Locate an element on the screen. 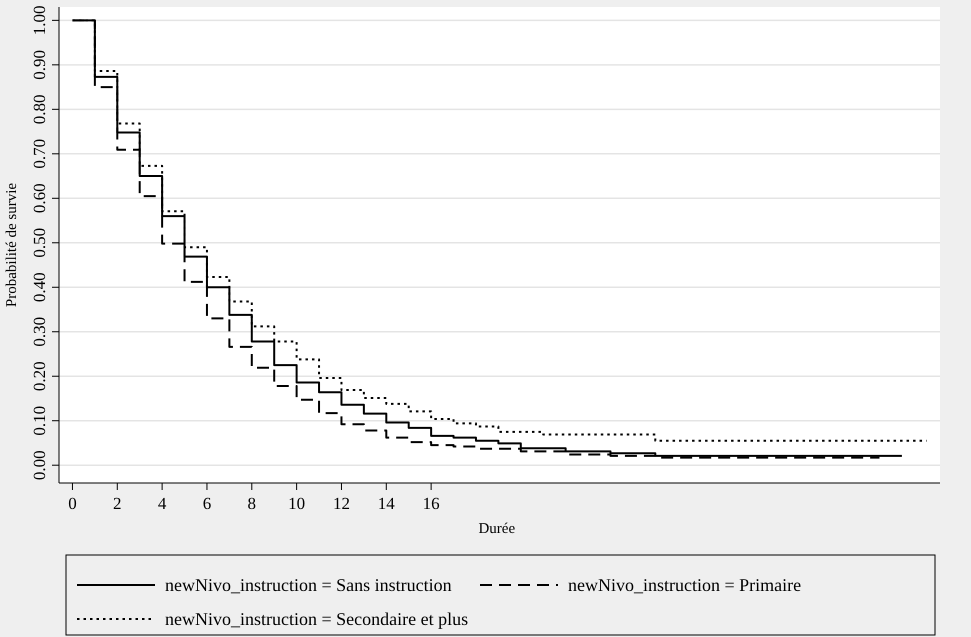  y-tick-label: 0.80 is located at coordinates (39, 109).